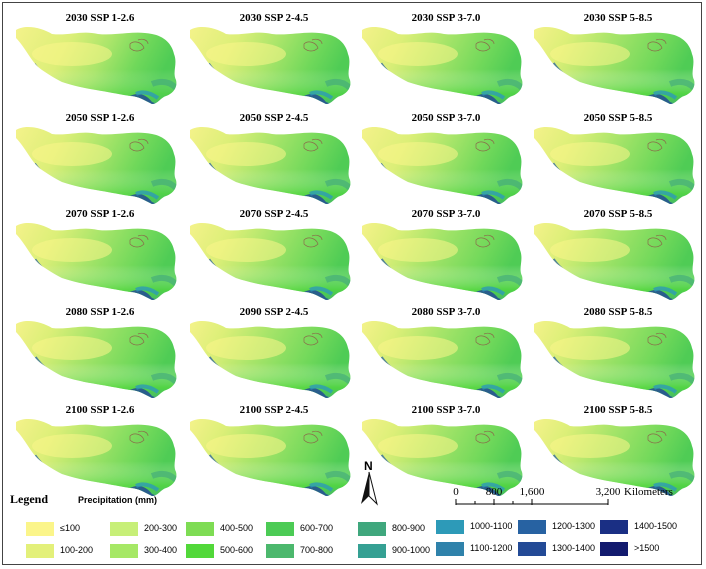 Image resolution: width=706 pixels, height=569 pixels. I want to click on panel-title: 2080 SSP 1-2.6, so click(100, 312).